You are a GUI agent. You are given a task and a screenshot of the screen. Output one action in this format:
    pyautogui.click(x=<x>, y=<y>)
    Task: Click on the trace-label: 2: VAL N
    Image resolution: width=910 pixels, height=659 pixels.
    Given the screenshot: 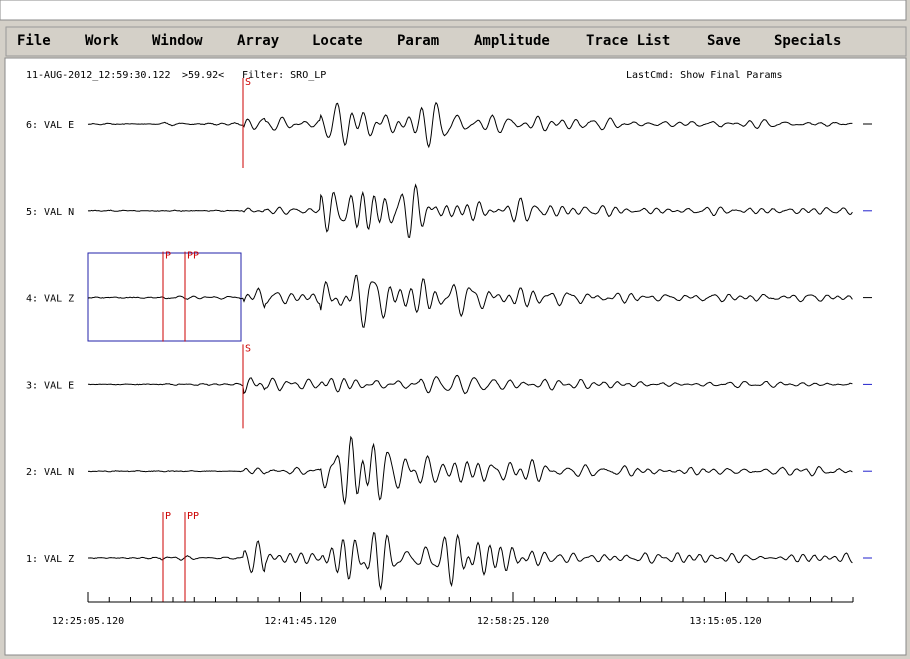 What is the action you would take?
    pyautogui.click(x=50, y=472)
    